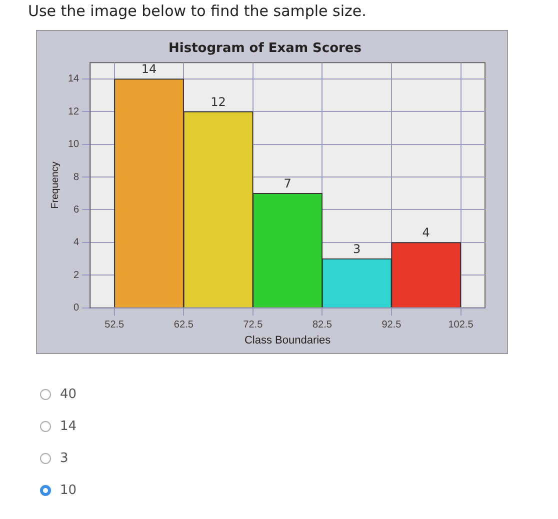 Image resolution: width=558 pixels, height=519 pixels. Describe the element at coordinates (77, 275) in the screenshot. I see `y-tick-label: 2` at that location.